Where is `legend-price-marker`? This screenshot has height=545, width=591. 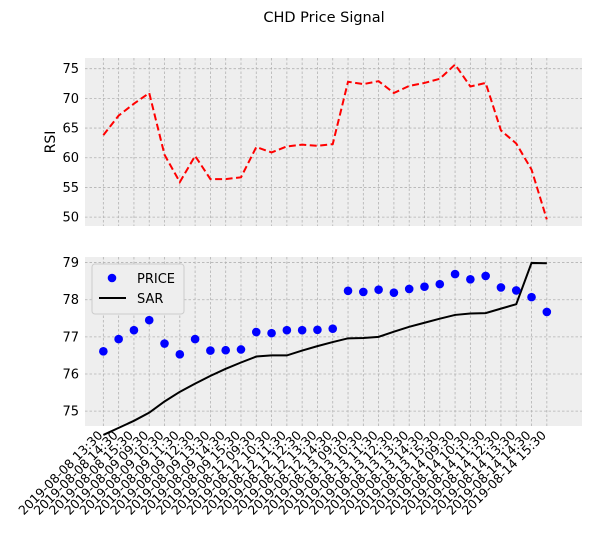 legend-price-marker is located at coordinates (112, 278).